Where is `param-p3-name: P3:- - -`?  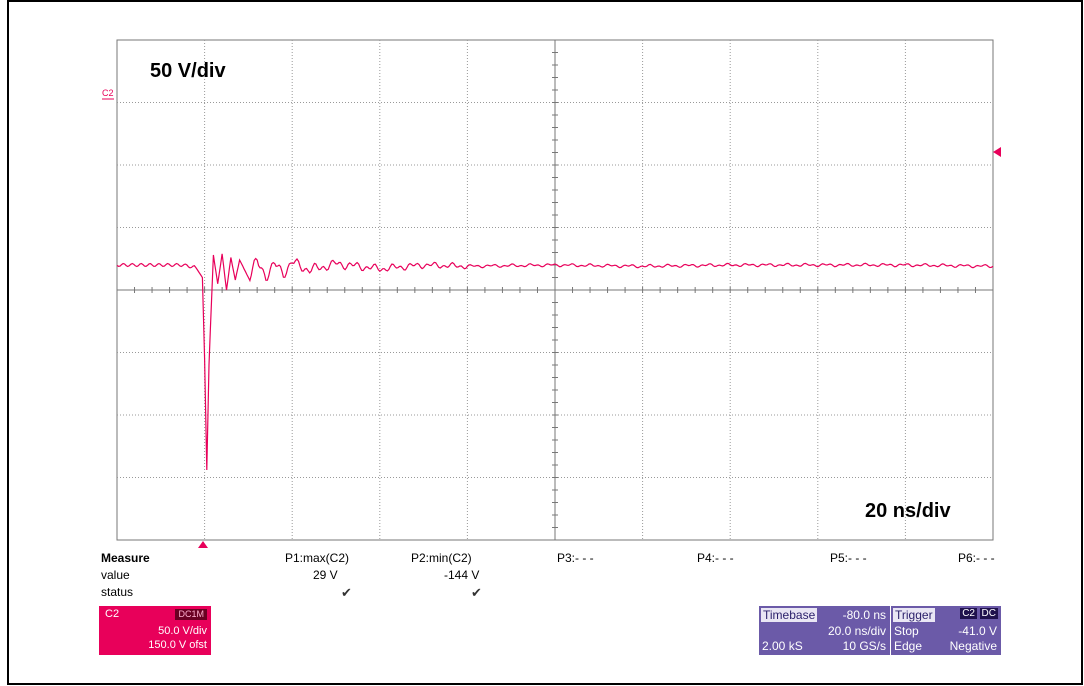 param-p3-name: P3:- - - is located at coordinates (575, 558).